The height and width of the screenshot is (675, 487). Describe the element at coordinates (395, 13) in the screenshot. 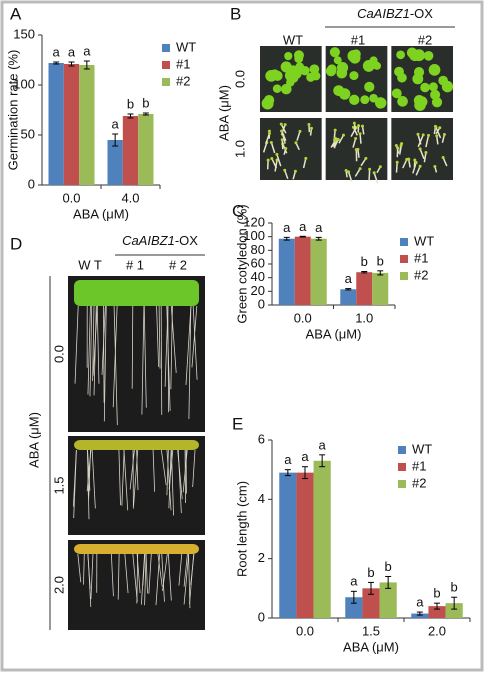

I see `genotype-header: CaAIBZ1-OX` at that location.